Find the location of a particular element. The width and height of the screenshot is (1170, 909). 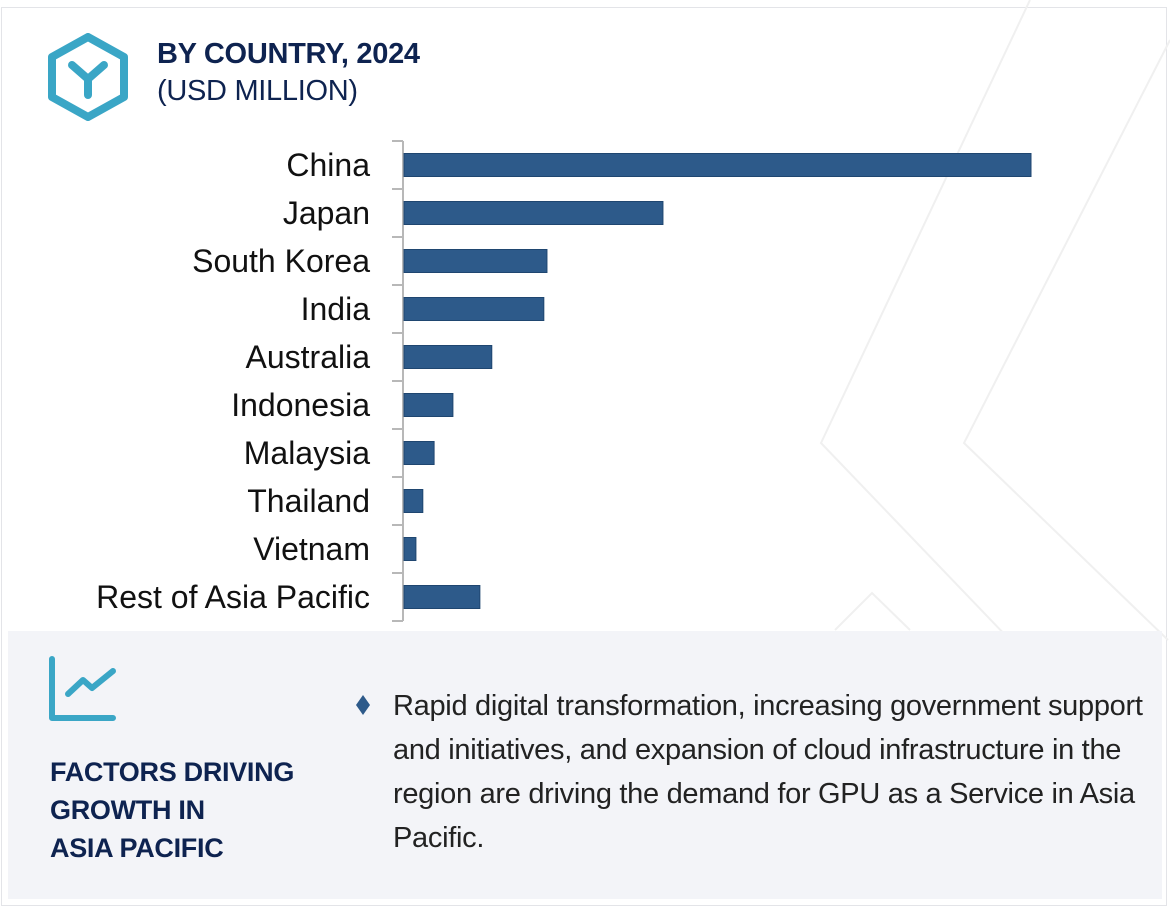

category-label: Malaysia is located at coordinates (307, 453).